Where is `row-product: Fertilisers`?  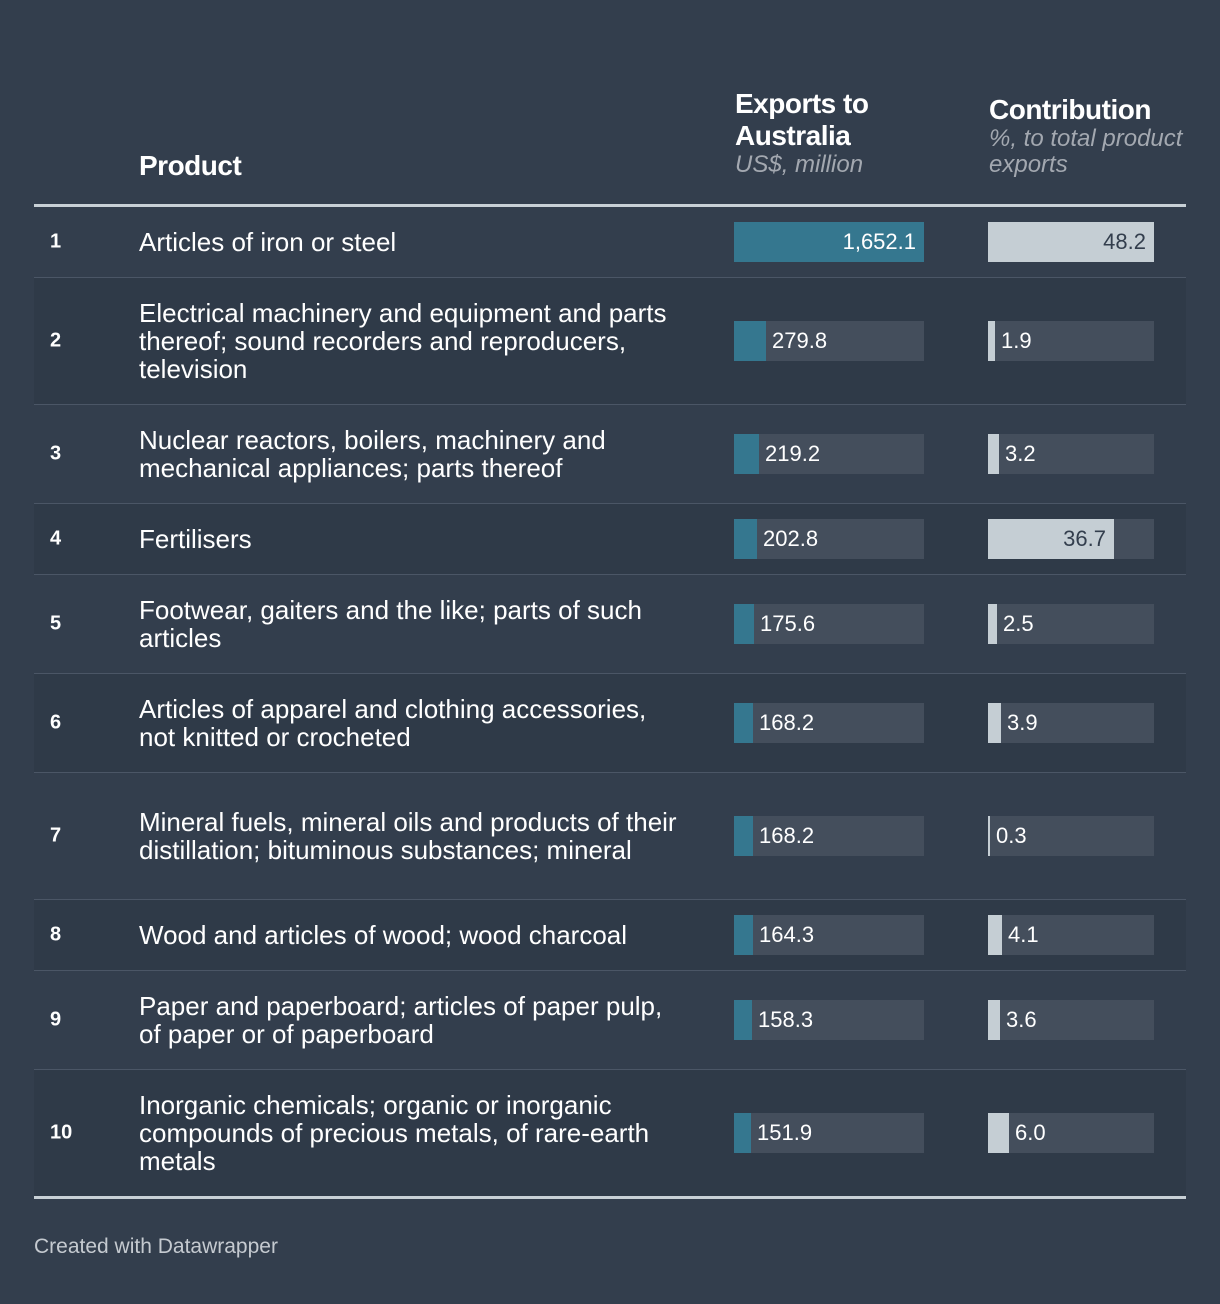
row-product: Fertilisers is located at coordinates (195, 539).